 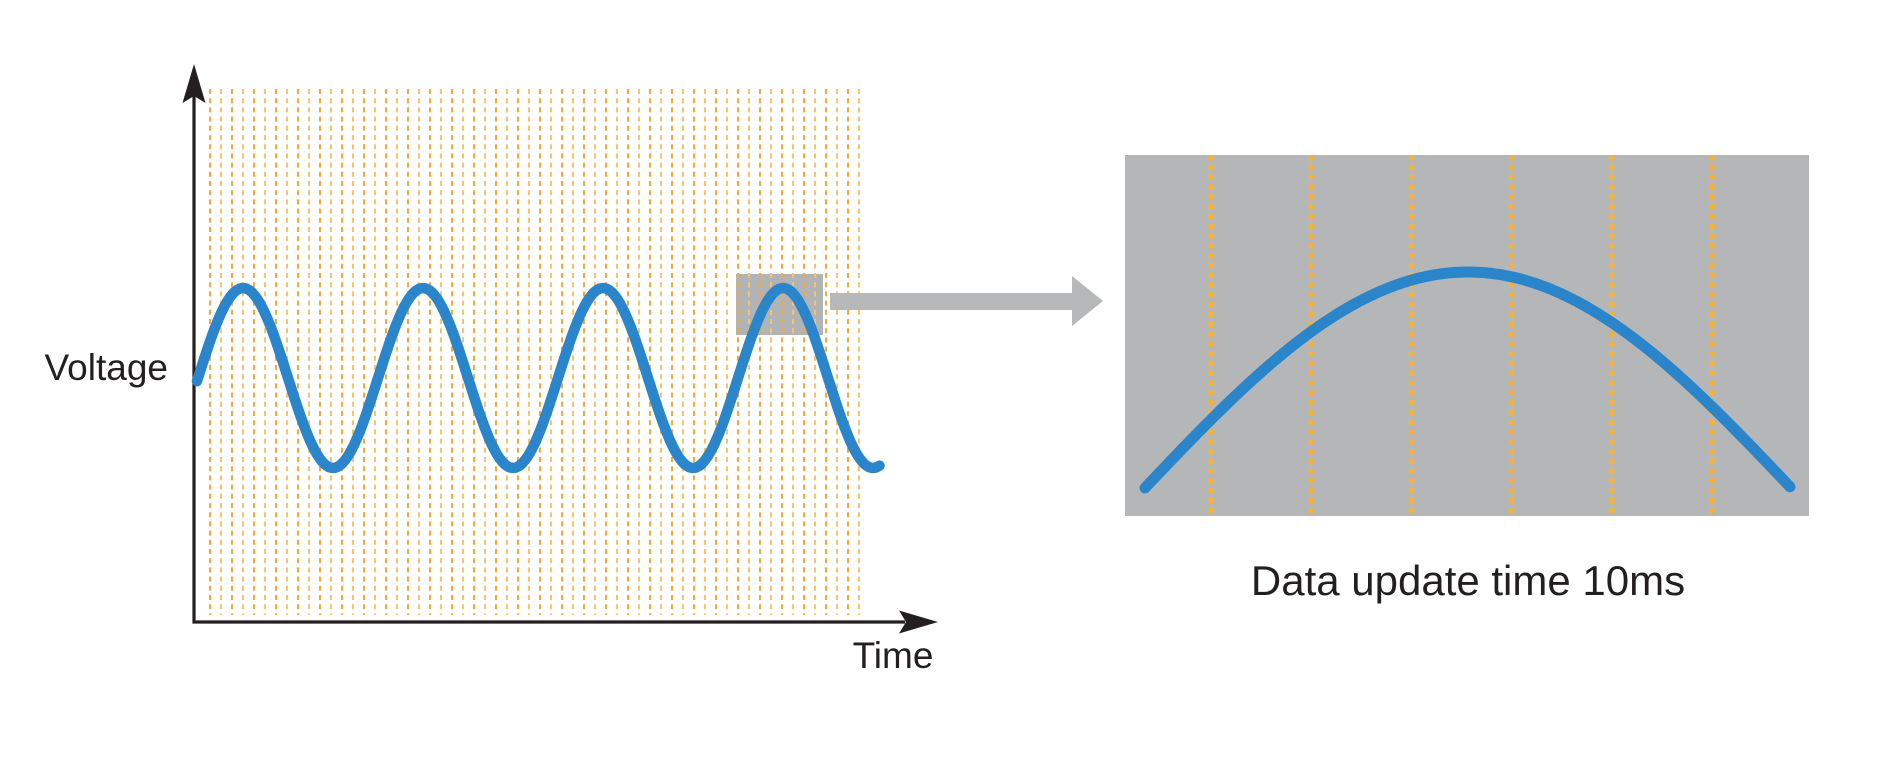 I want to click on voltage-waveform, so click(x=538, y=378).